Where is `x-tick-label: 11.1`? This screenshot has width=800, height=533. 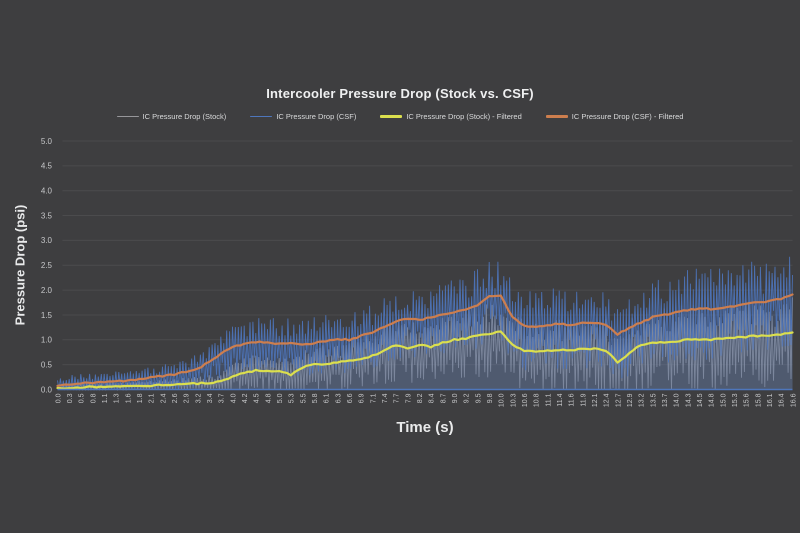 x-tick-label: 11.1 is located at coordinates (548, 399).